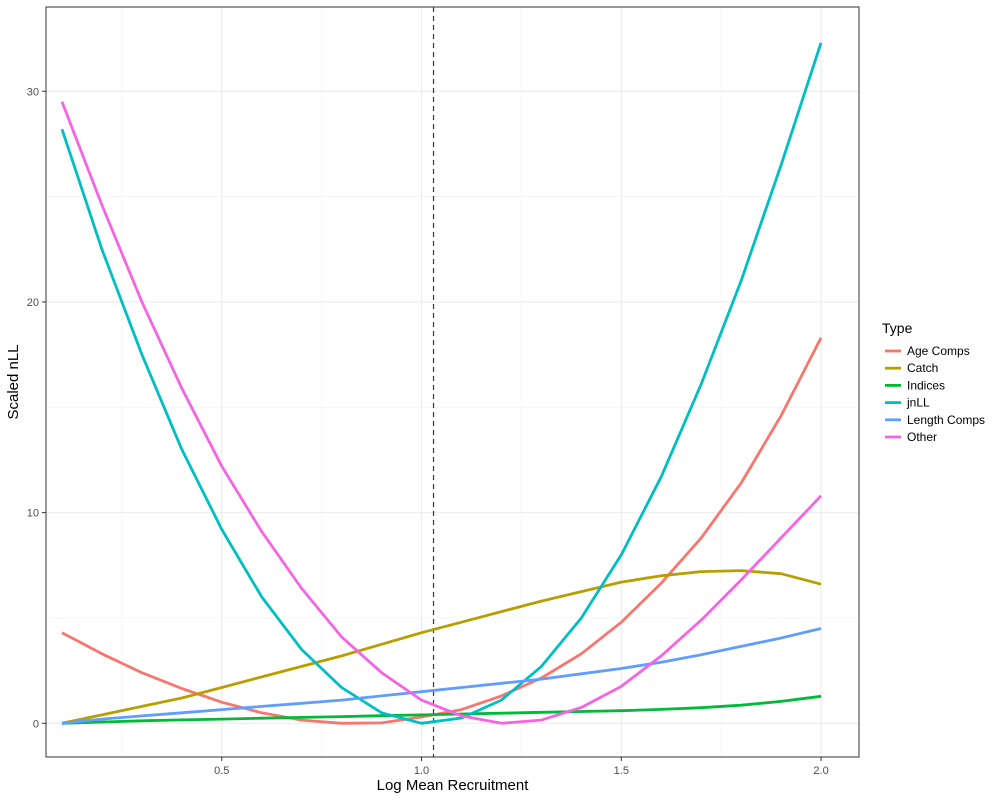 The height and width of the screenshot is (800, 1000). What do you see at coordinates (820, 771) in the screenshot?
I see `x-tick-label: 2.0` at bounding box center [820, 771].